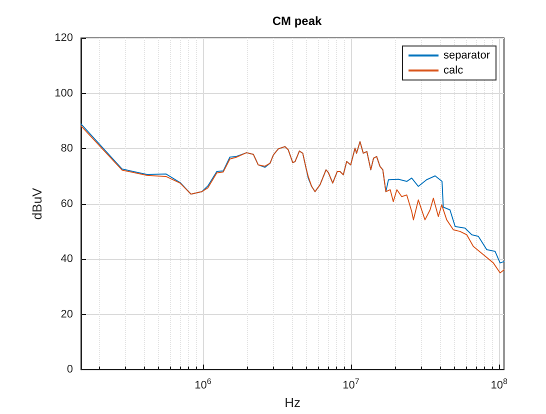  What do you see at coordinates (454, 70) in the screenshot?
I see `legend-label: calc` at bounding box center [454, 70].